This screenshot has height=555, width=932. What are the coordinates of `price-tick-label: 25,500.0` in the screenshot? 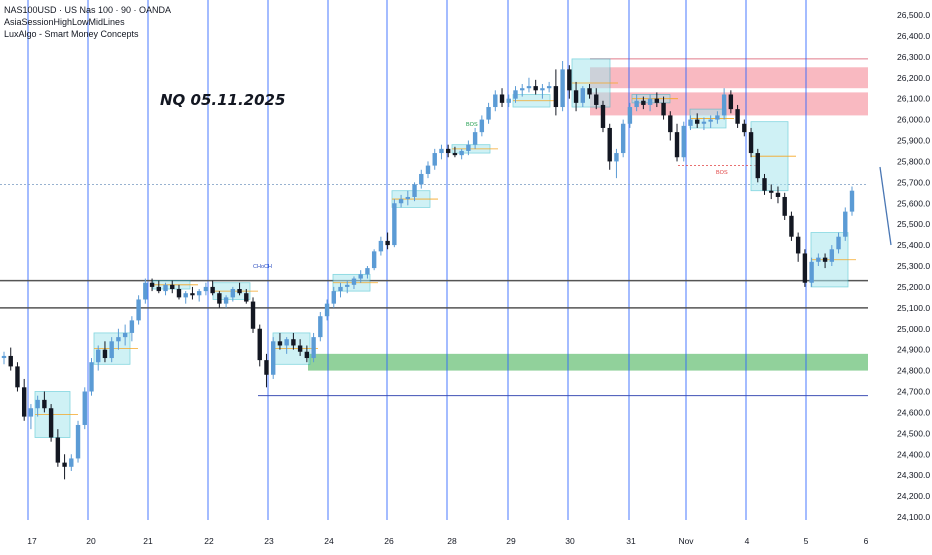 It's located at (913, 224).